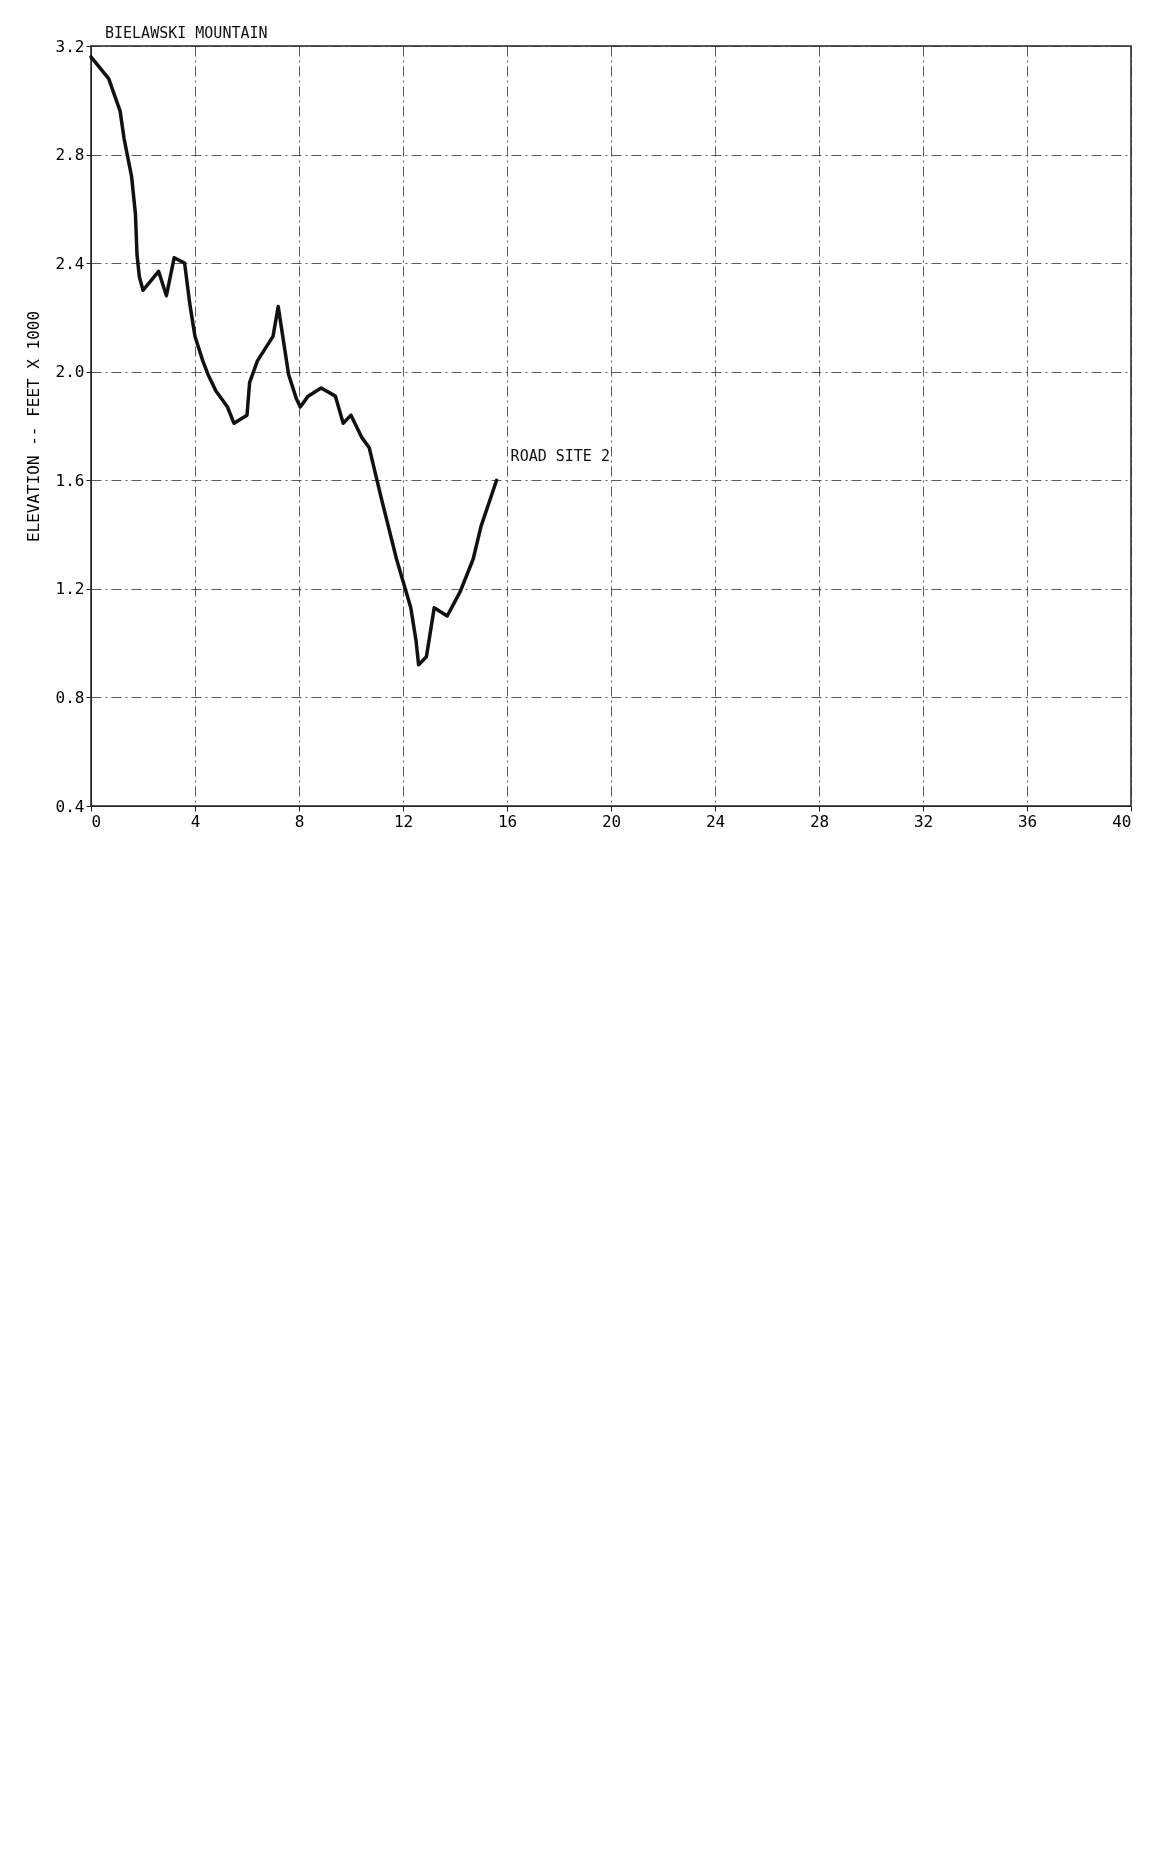  What do you see at coordinates (923, 821) in the screenshot?
I see `x-tick-label: 32` at bounding box center [923, 821].